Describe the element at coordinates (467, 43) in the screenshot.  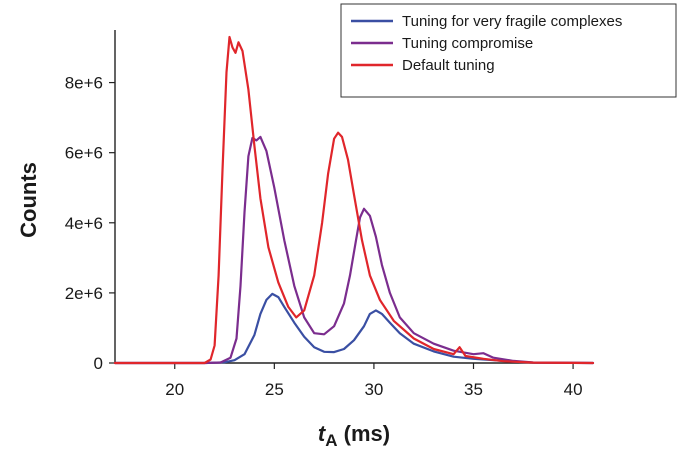
I see `legend-label-2: Tuning compromise` at that location.